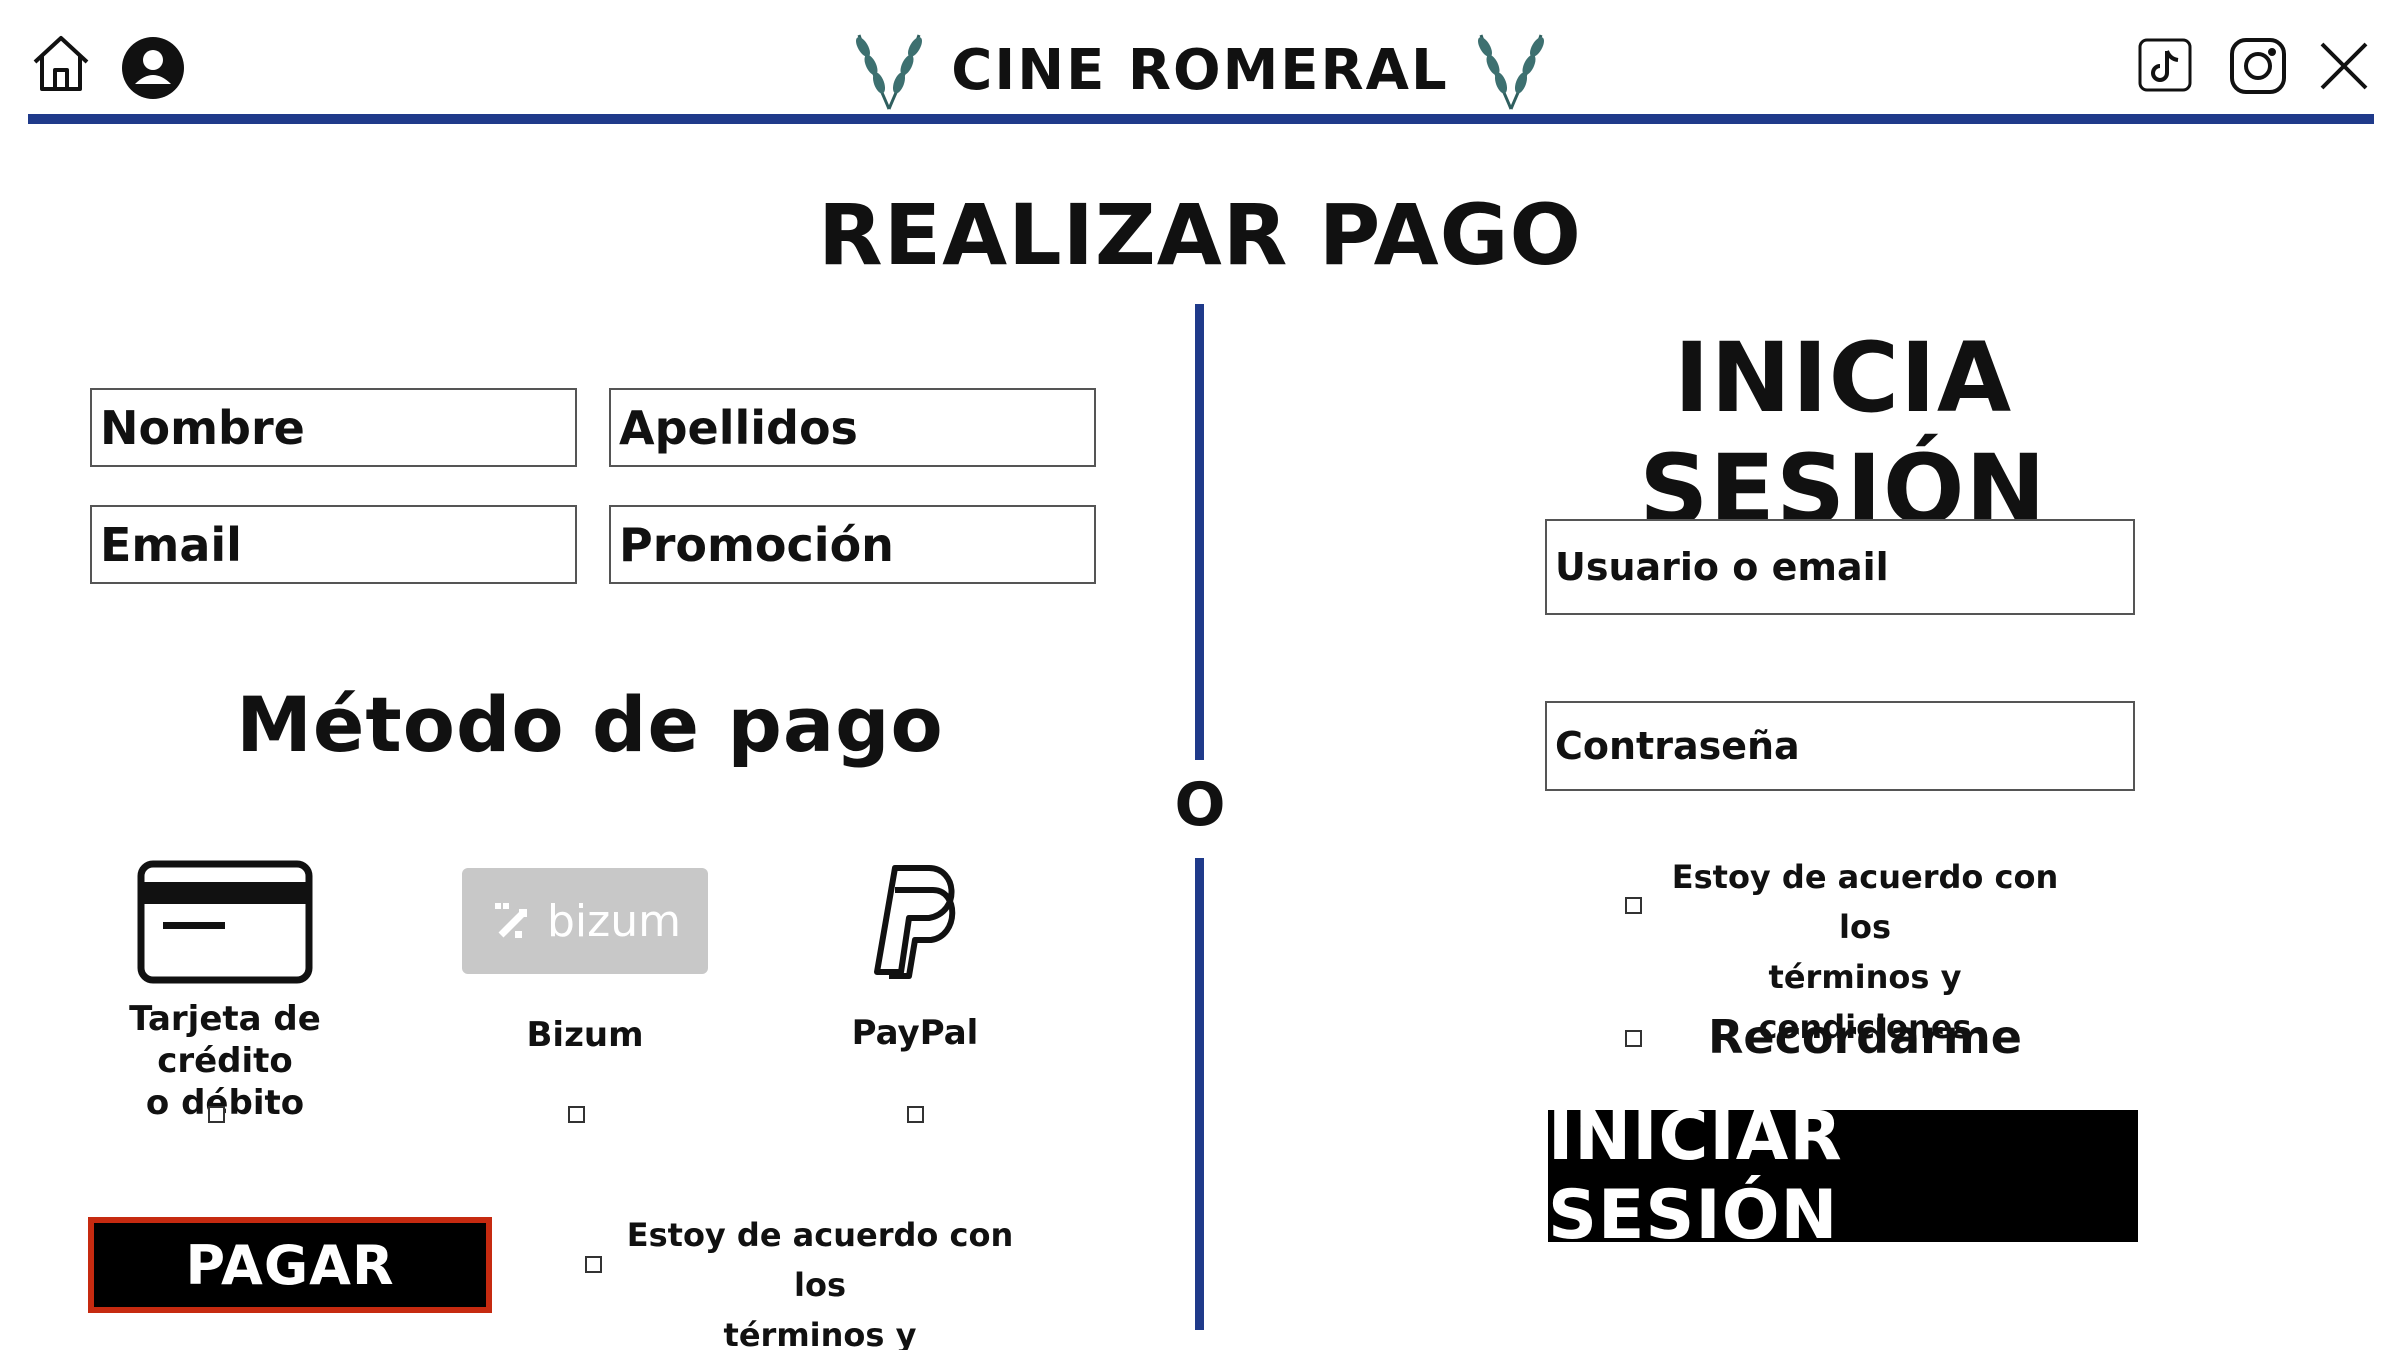 The height and width of the screenshot is (1350, 2400). Describe the element at coordinates (337, 427) in the screenshot. I see `nombre-input` at that location.